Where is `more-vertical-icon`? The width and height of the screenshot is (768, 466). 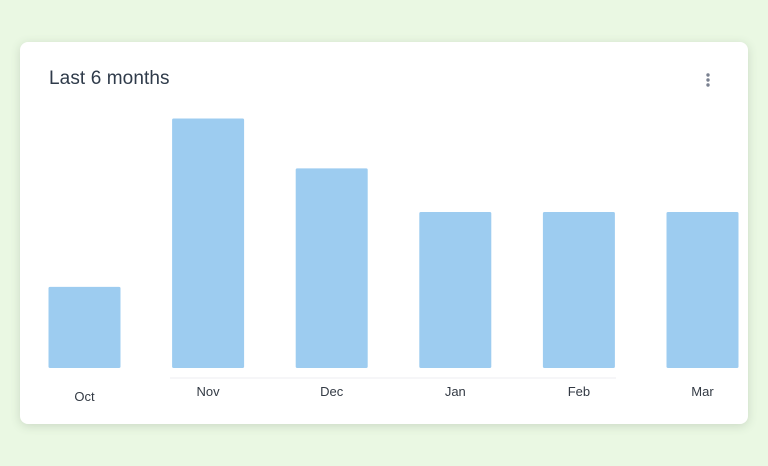
more-vertical-icon is located at coordinates (708, 80).